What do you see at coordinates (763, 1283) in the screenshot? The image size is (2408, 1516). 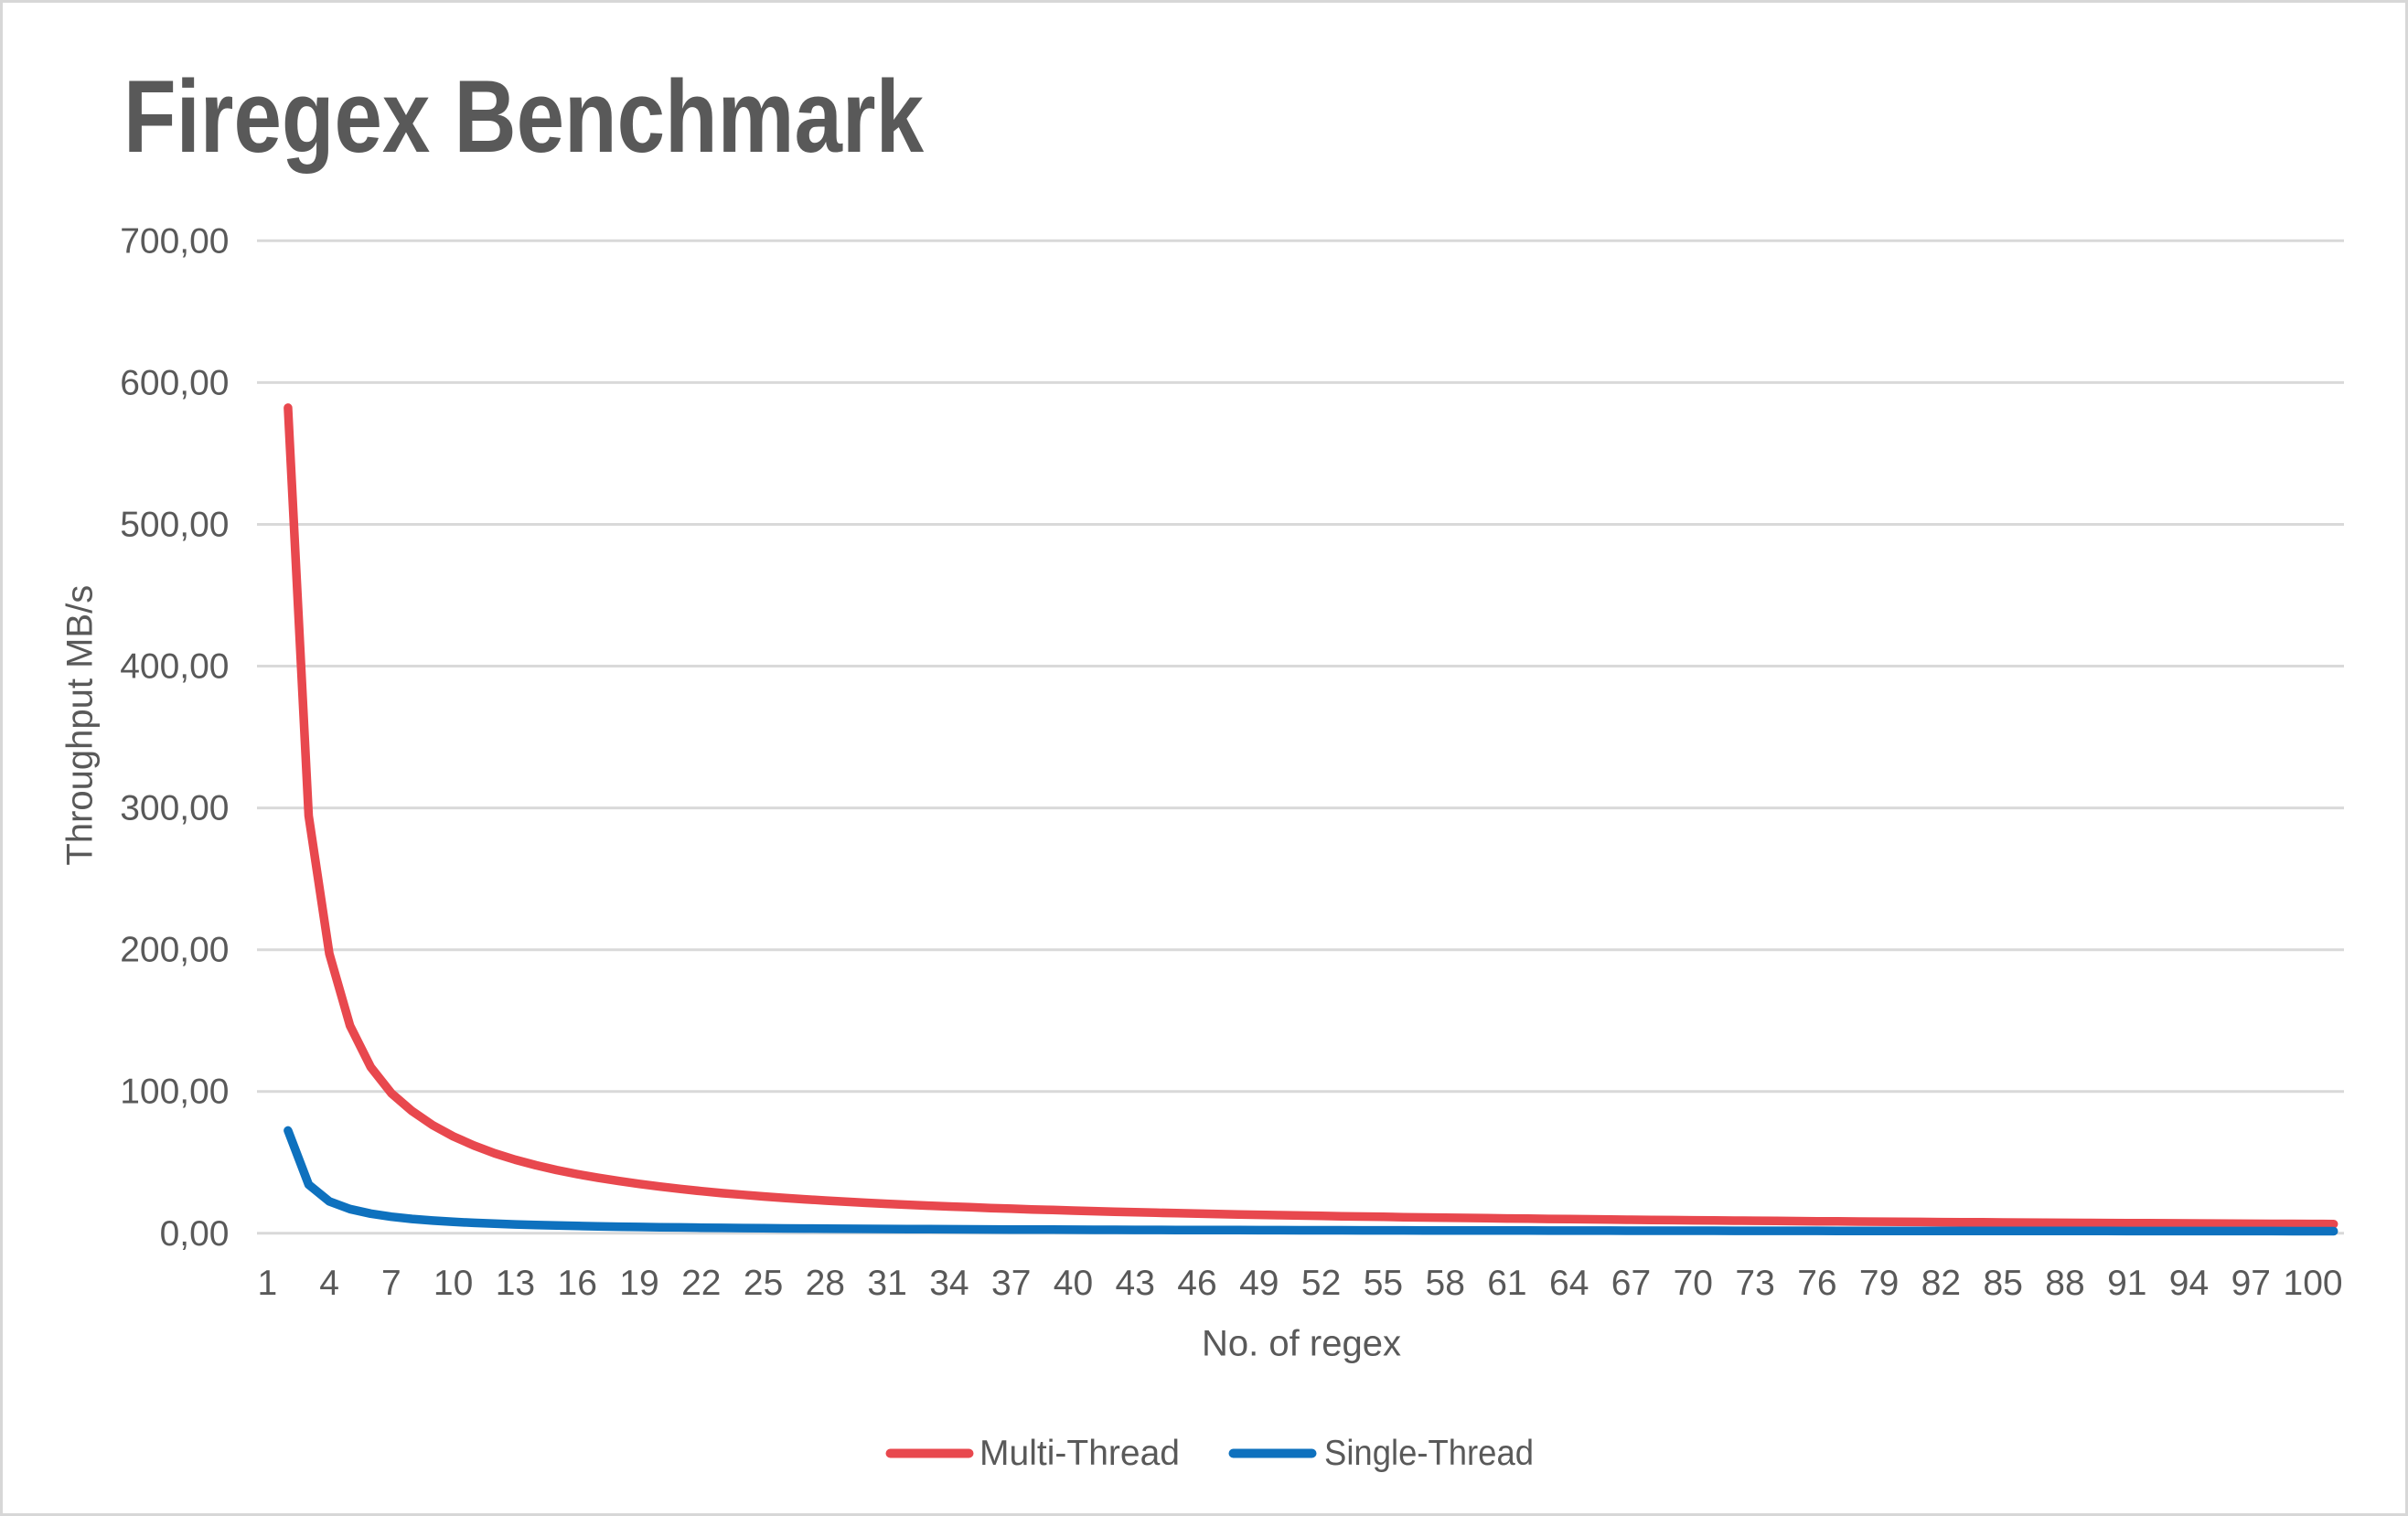 I see `svg-text: 25` at bounding box center [763, 1283].